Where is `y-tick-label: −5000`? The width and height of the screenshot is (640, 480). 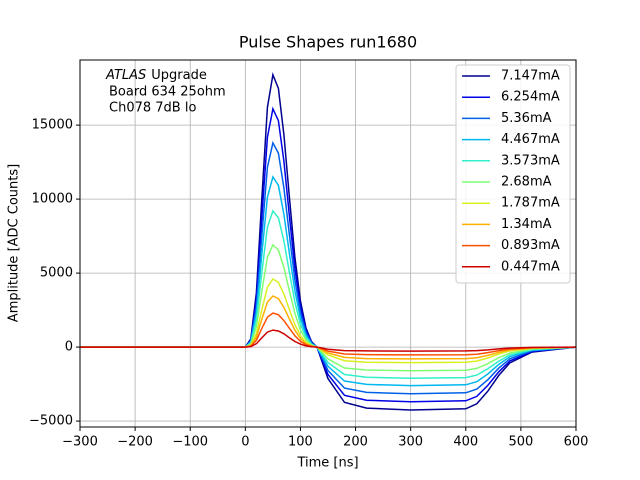 y-tick-label: −5000 is located at coordinates (51, 421).